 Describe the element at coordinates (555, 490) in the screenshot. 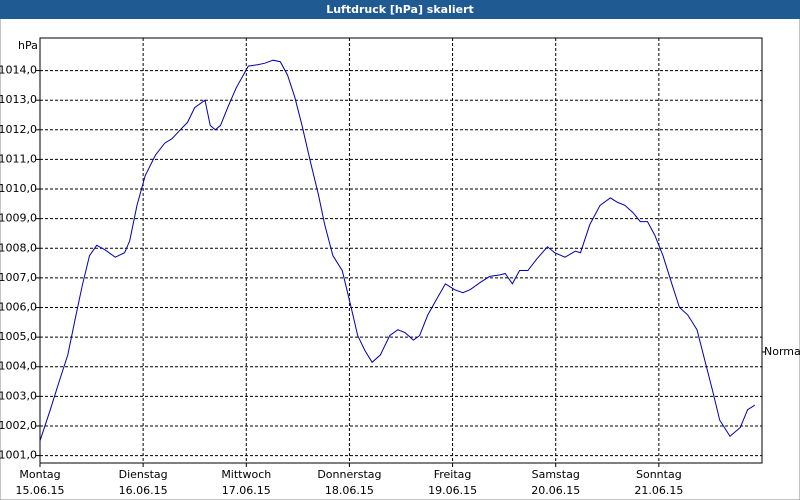

I see `x-tick-date: 20.06.15` at that location.